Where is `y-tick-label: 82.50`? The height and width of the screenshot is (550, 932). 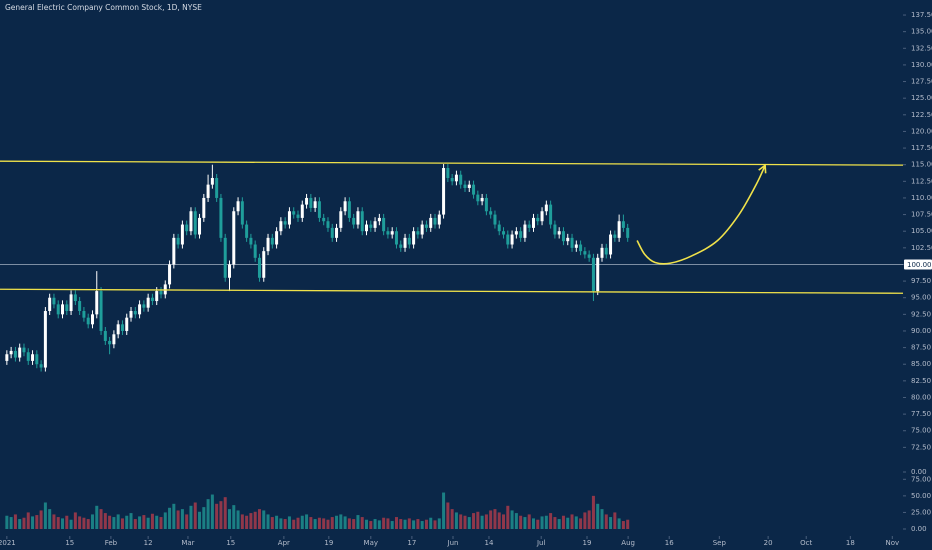 y-tick-label: 82.50 is located at coordinates (921, 381).